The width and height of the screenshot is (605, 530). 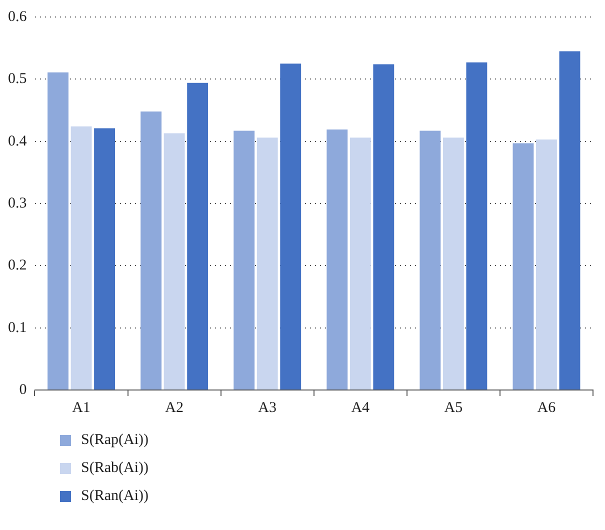 I want to click on x-tick-label: A1, so click(x=81, y=408).